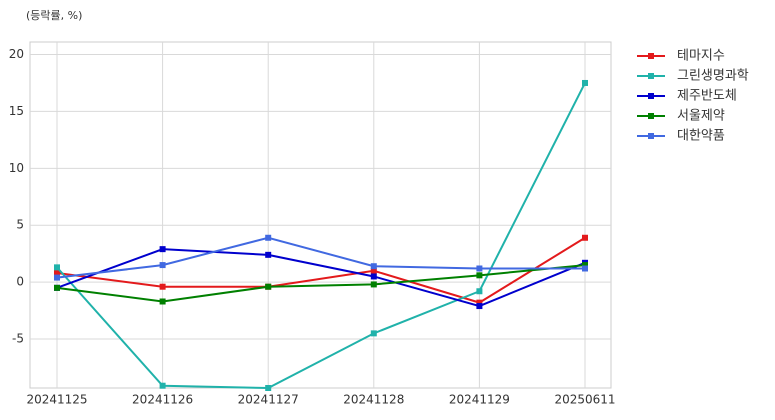  What do you see at coordinates (701, 136) in the screenshot?
I see `legend-label: 대한약품` at bounding box center [701, 136].